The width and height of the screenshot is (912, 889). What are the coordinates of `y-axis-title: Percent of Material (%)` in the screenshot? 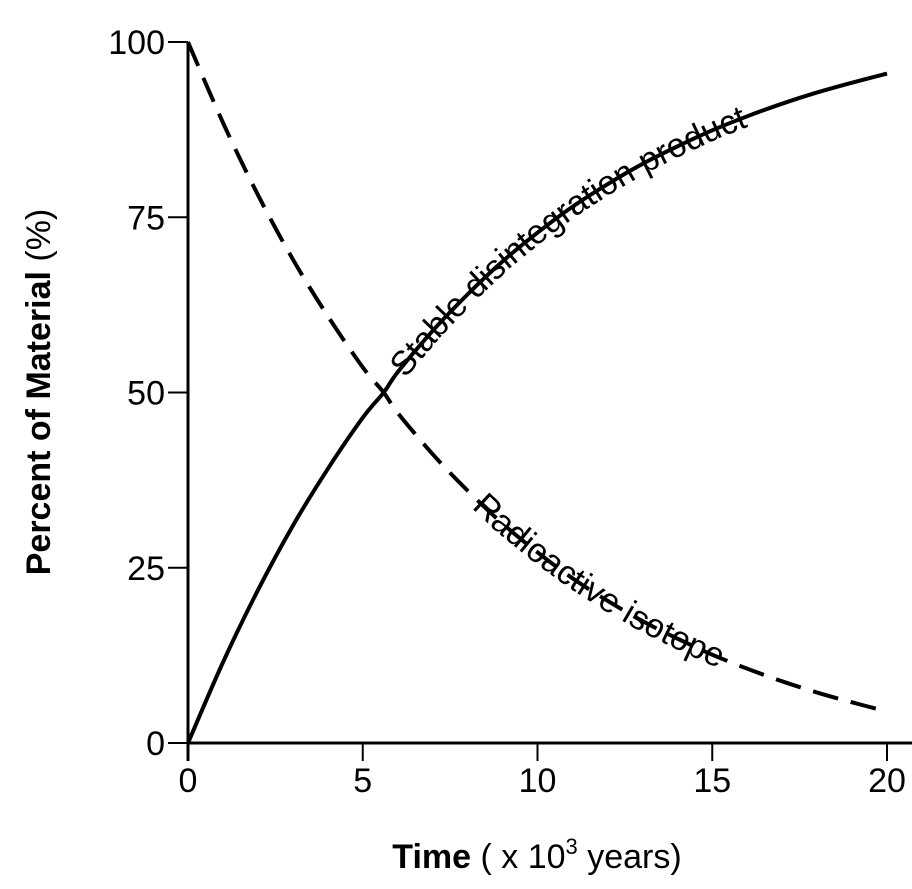 It's located at (39, 392).